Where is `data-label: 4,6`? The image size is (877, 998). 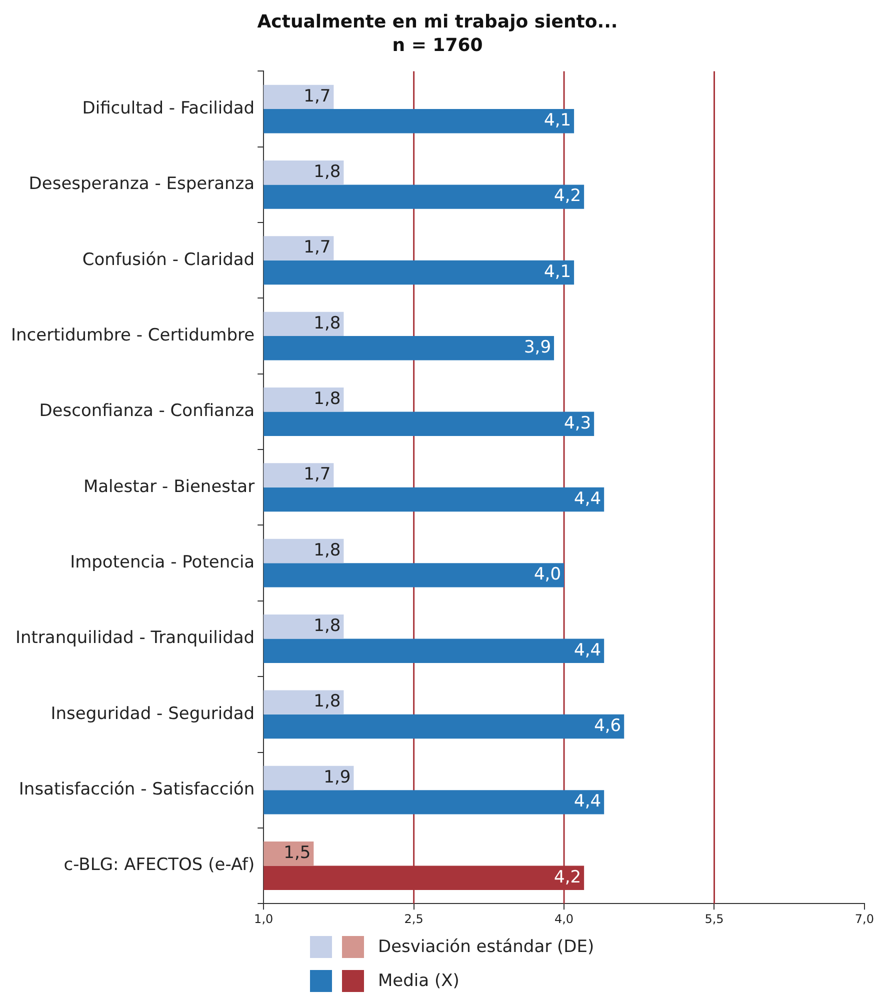
data-label: 4,6 is located at coordinates (608, 726).